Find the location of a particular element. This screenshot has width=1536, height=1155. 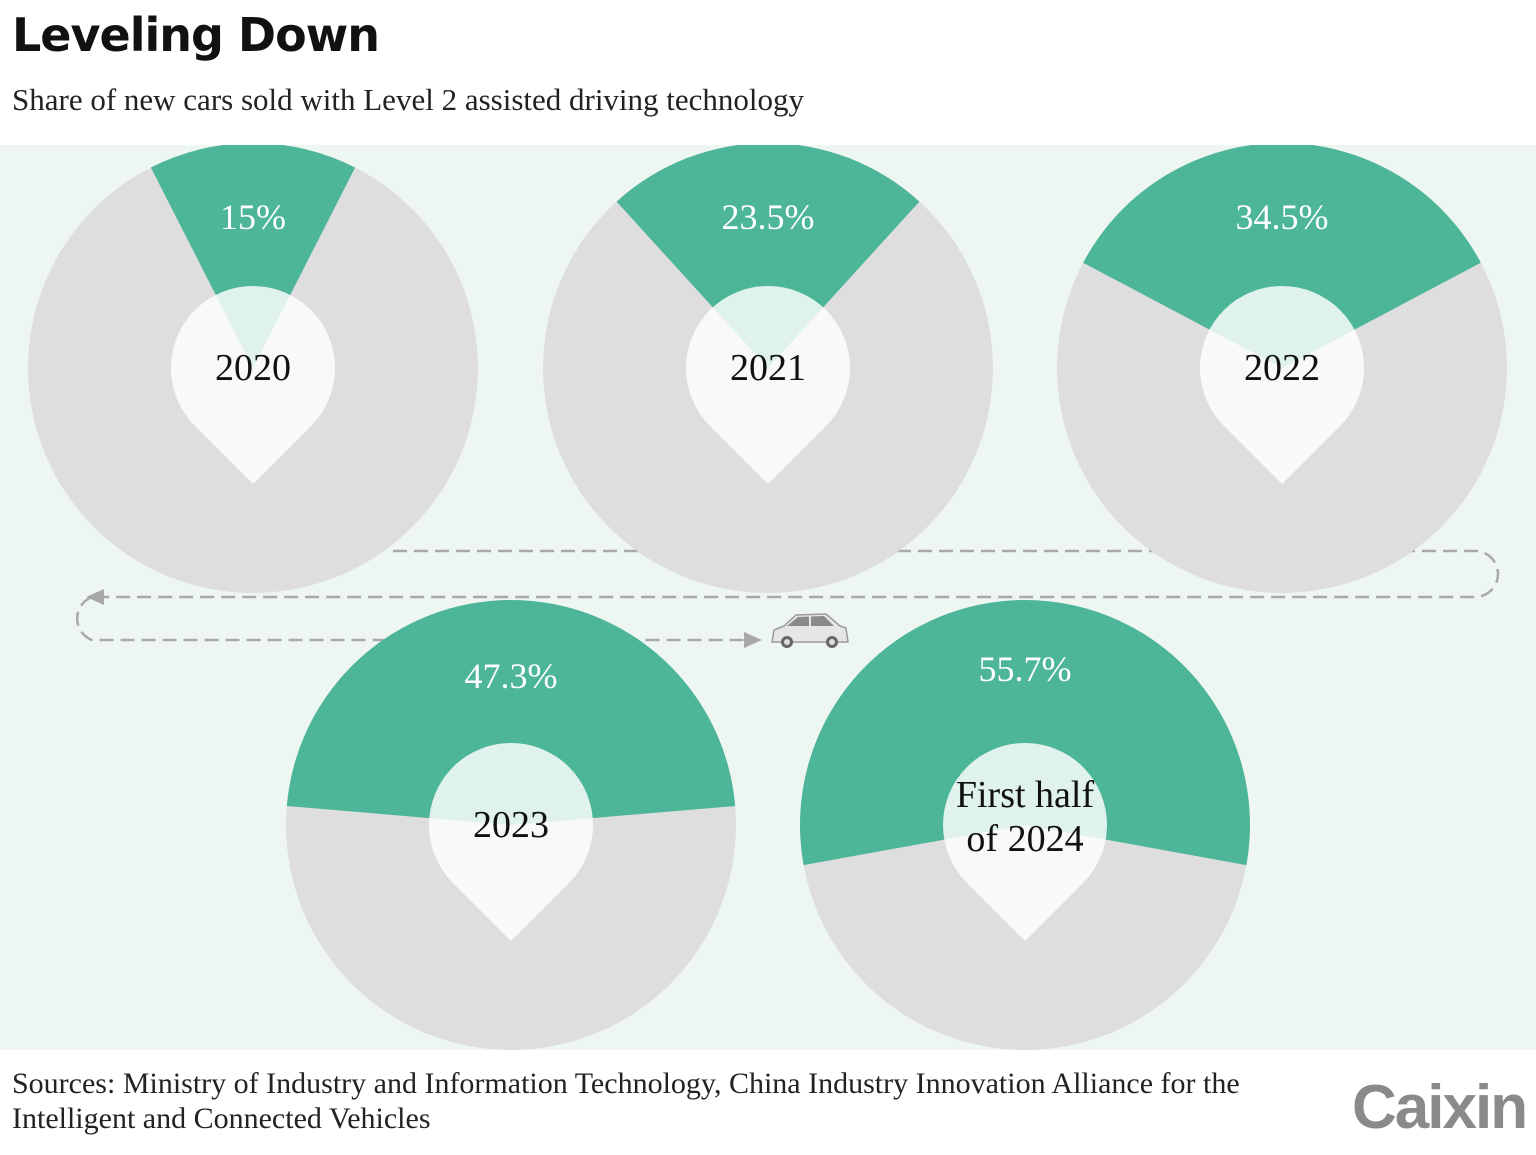

pie-3: 47.3% 2023 is located at coordinates (511, 824).